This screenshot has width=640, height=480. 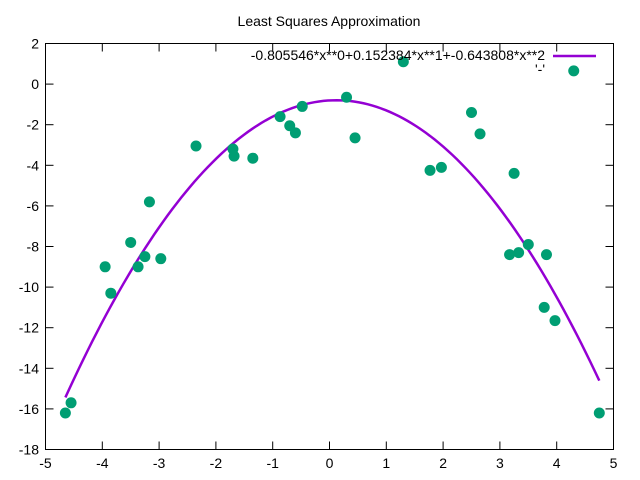 What do you see at coordinates (29, 368) in the screenshot?
I see `y-tick-label: -14` at bounding box center [29, 368].